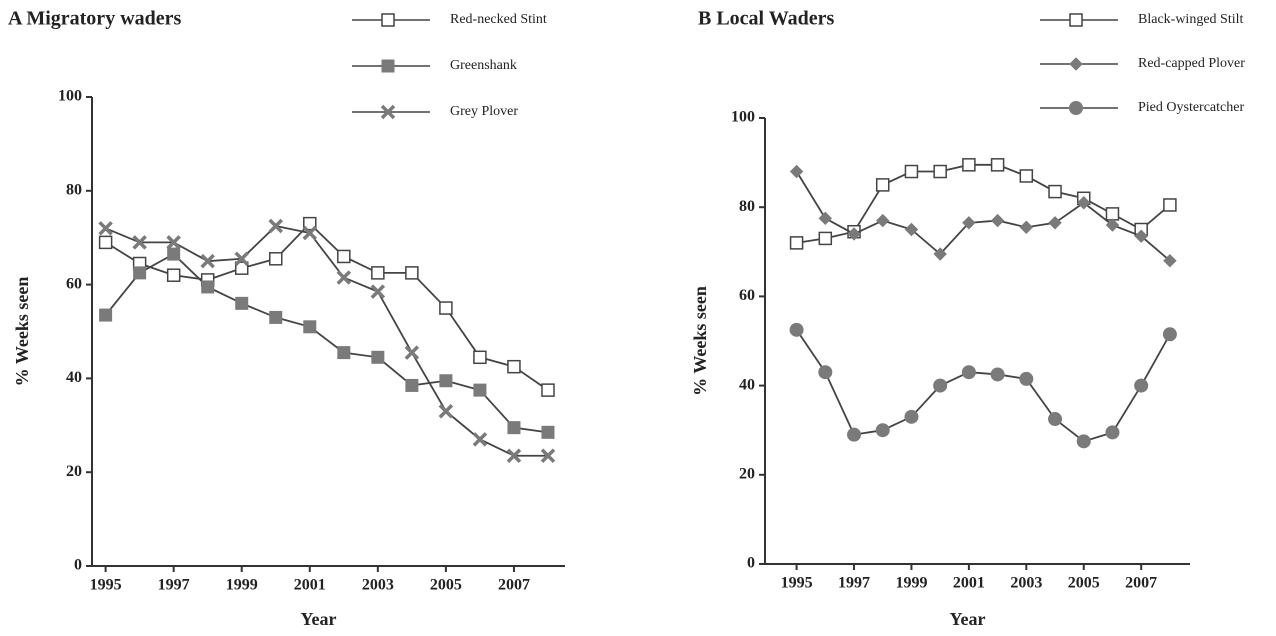 The width and height of the screenshot is (1276, 636). I want to click on y-axis-label: % Weeks seen, so click(22, 332).